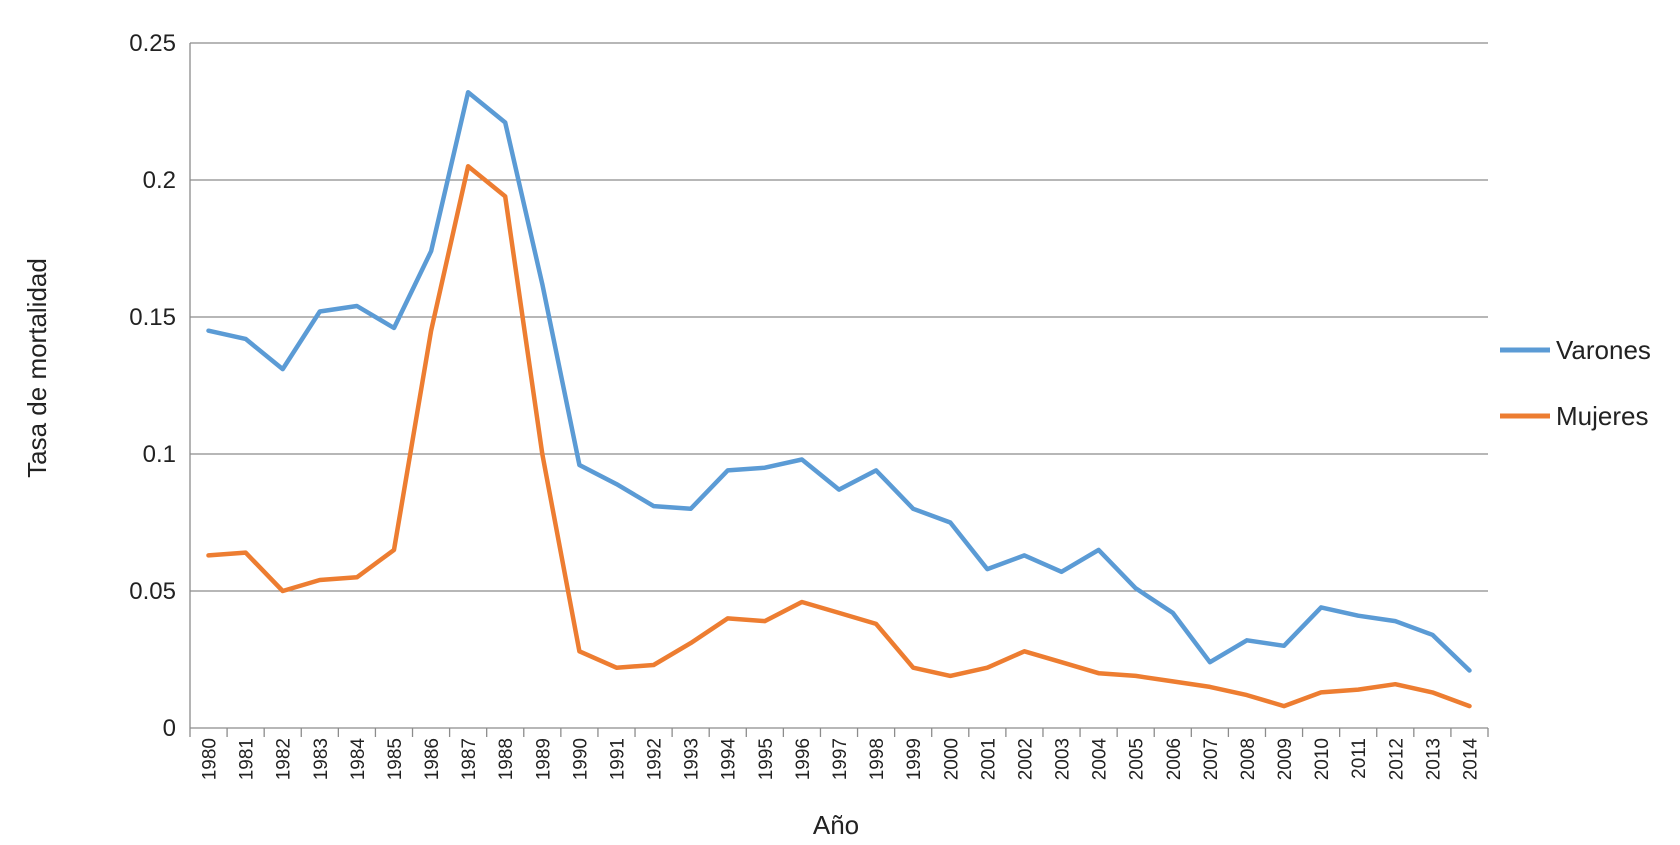 This screenshot has width=1680, height=845. Describe the element at coordinates (159, 180) in the screenshot. I see `y-tick-label: 0.2` at that location.